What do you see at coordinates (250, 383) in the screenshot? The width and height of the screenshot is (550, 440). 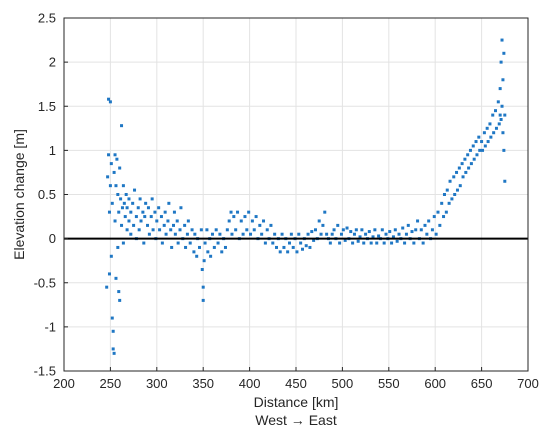 I see `x-tick-label: 400` at bounding box center [250, 383].